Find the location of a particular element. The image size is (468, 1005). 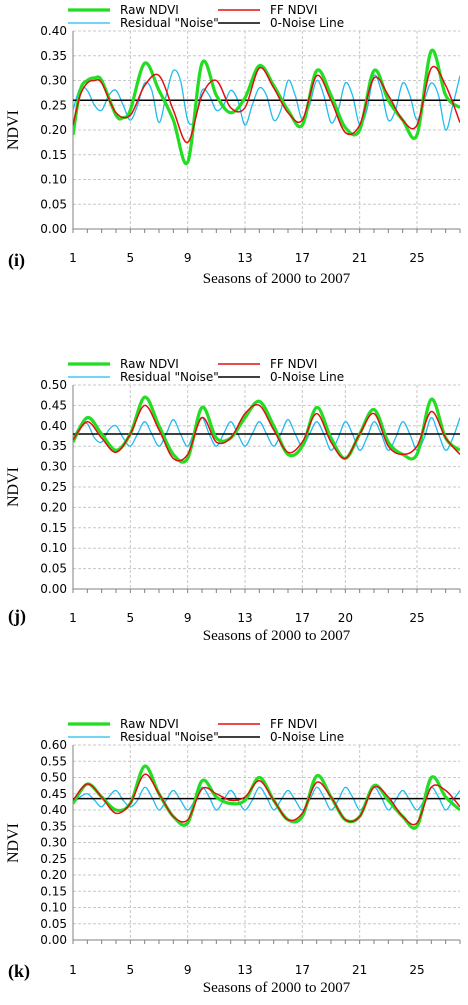

x-tick-label: 20 is located at coordinates (345, 618).